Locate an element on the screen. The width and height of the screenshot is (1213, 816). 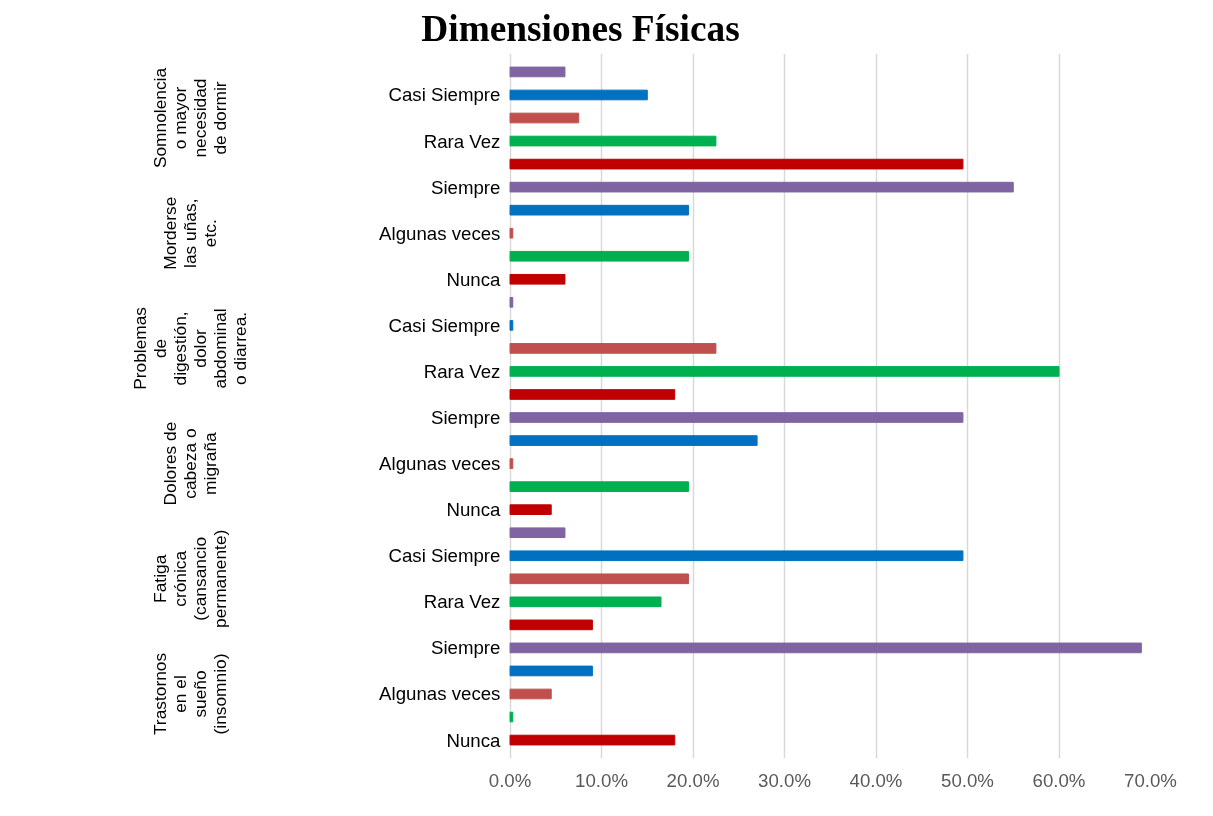
text: Somnolencia o mayor necesidad de dormir is located at coordinates (189, 118).